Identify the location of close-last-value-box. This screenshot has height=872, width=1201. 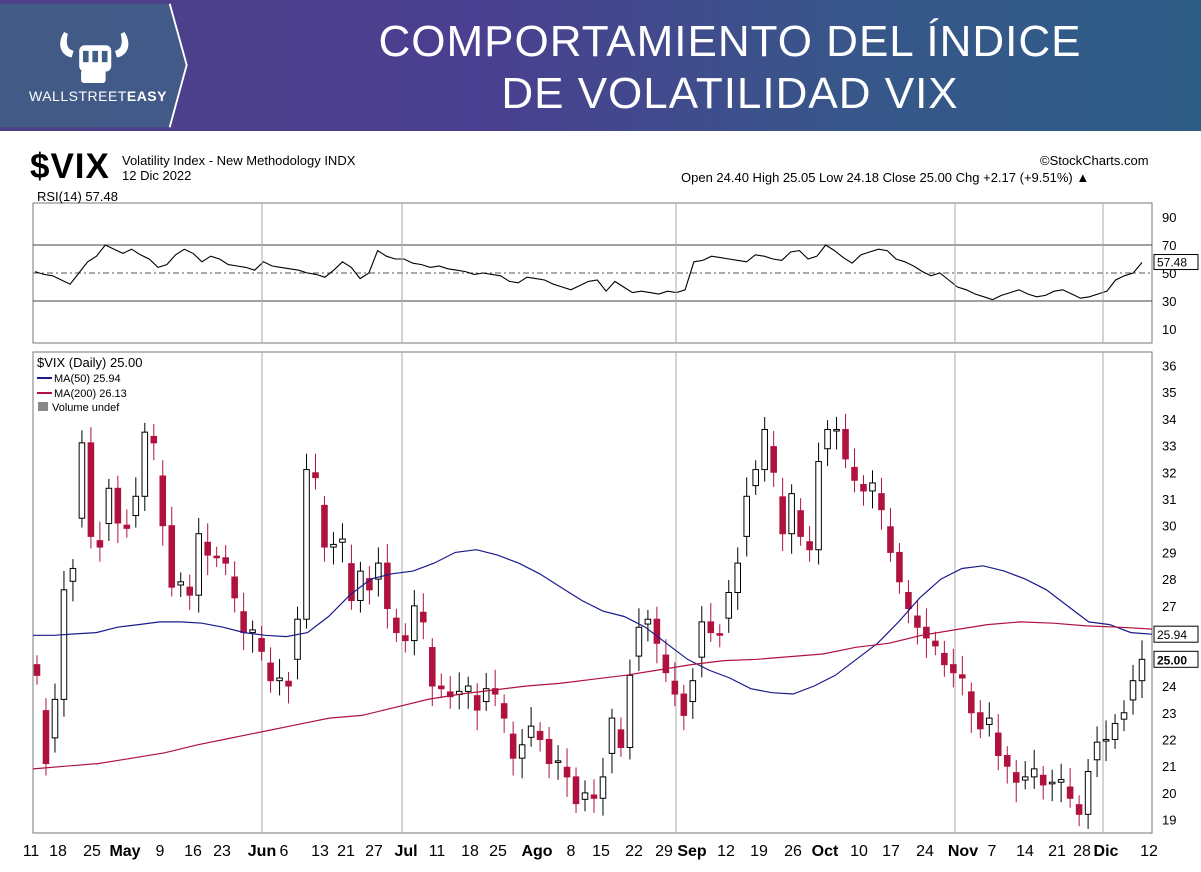
(1176, 659).